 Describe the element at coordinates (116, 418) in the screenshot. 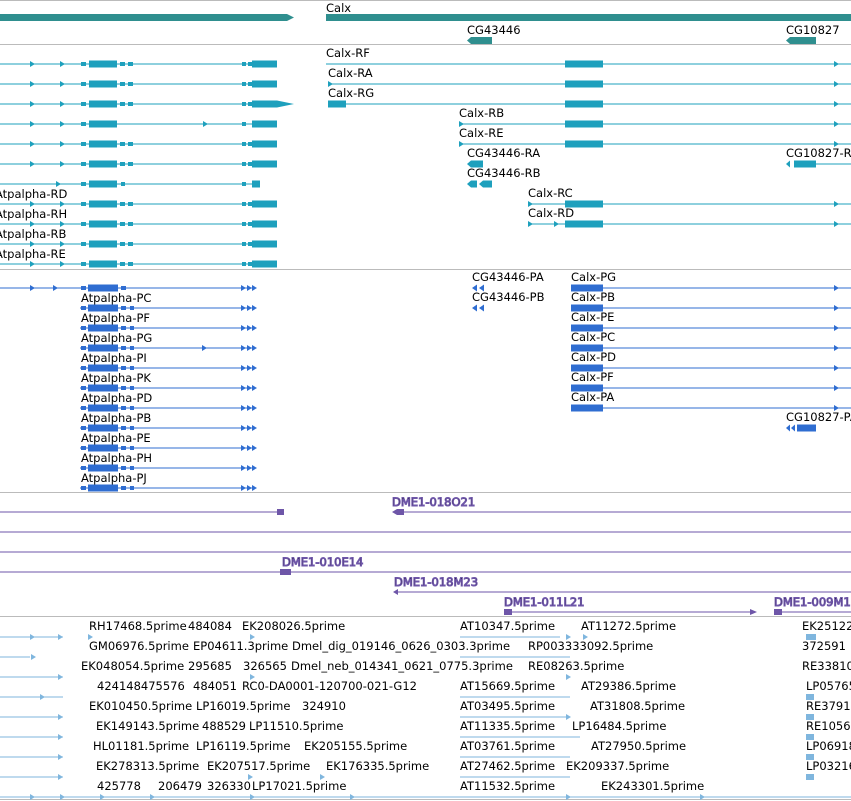

I see `label-atpalpha-pb: Atpalpha-PB` at that location.